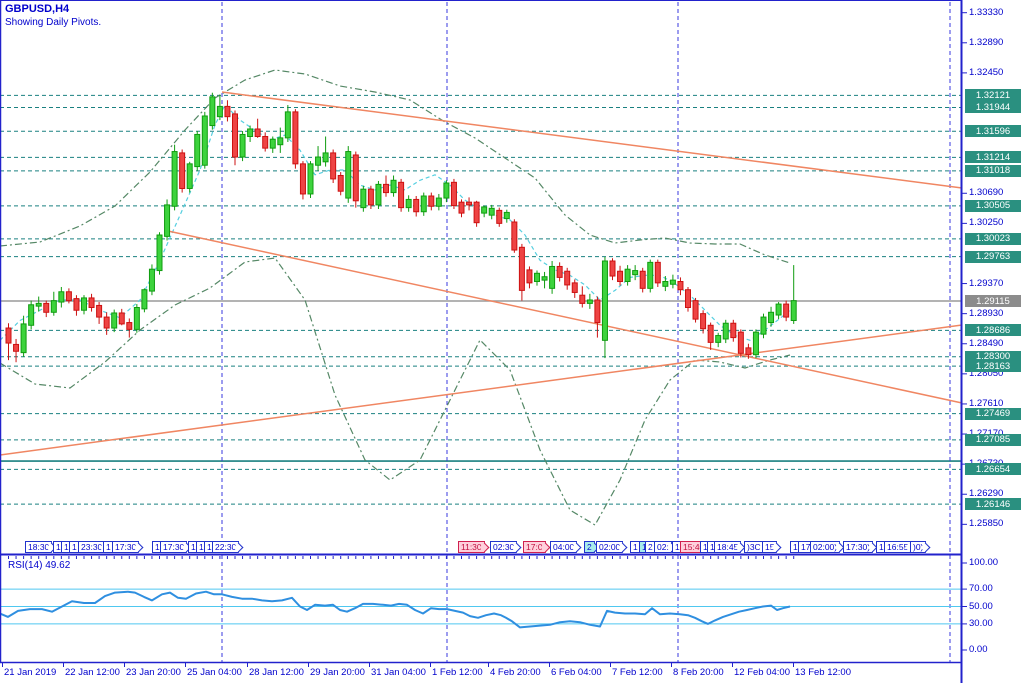  What do you see at coordinates (986, 373) in the screenshot?
I see `price-tick-label: 1.28050` at bounding box center [986, 373].